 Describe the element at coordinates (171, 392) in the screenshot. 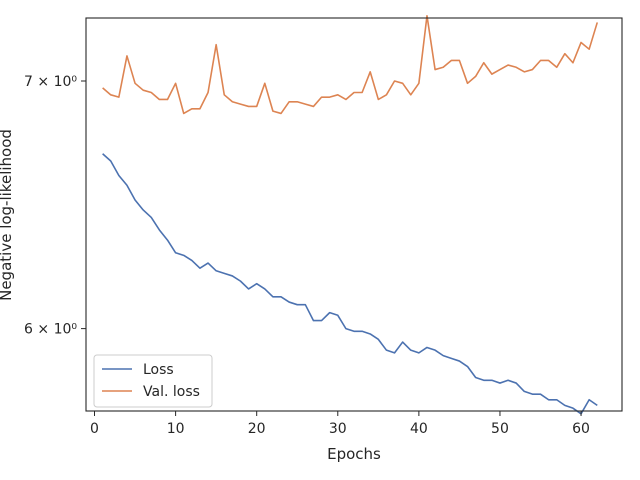

I see `legend-label-val-loss: Val. loss` at that location.